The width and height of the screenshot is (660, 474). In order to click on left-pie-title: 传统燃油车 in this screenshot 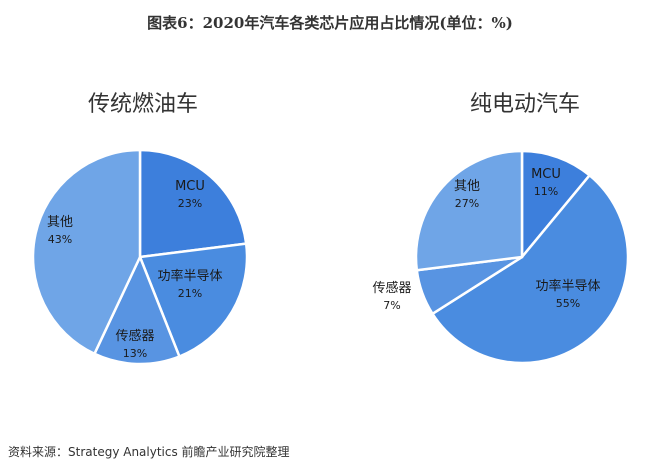, I will do `click(143, 104)`.